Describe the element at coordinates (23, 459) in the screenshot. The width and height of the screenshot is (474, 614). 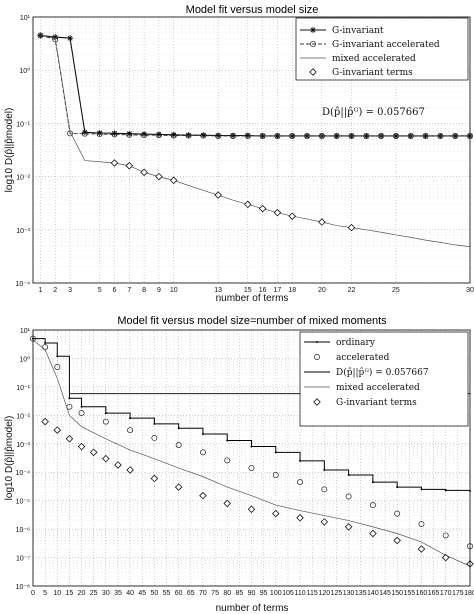
I see `chart-2-y-ticks: 10⁻⁸ 10⁻⁷ 10⁻⁶ 10⁻⁵ 10⁻⁴ 10⁻³ 10⁻² 10⁻¹ 10⁰ 10¹` at that location.